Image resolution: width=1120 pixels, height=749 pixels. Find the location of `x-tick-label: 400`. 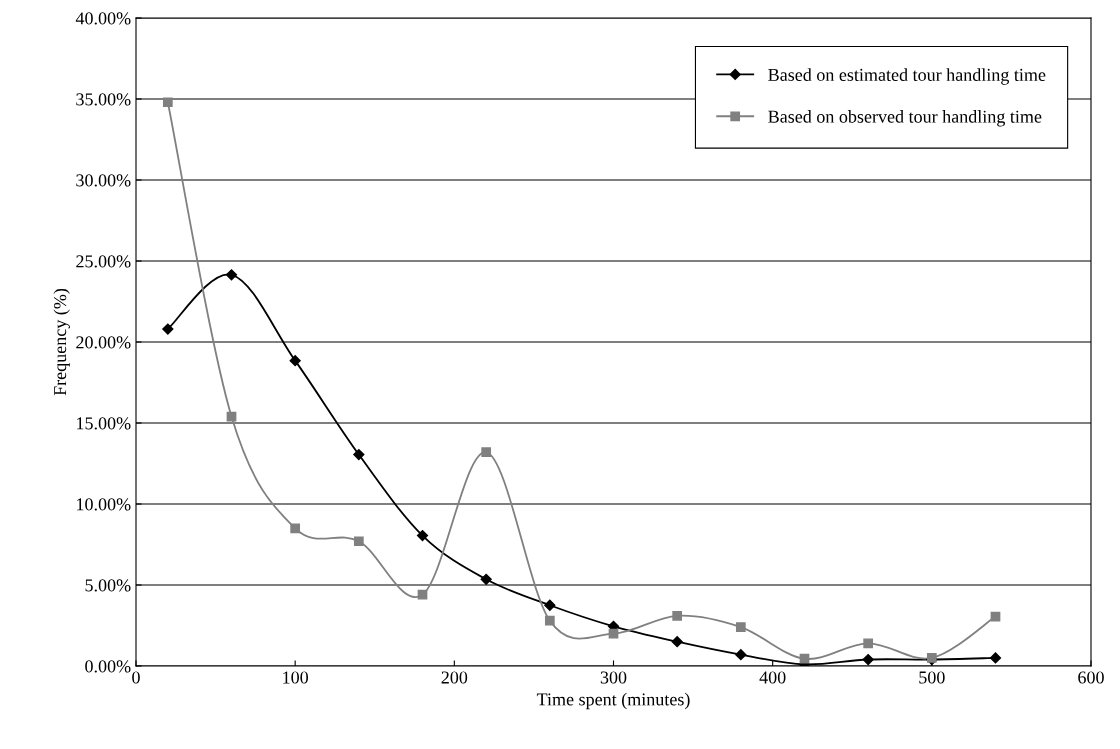

x-tick-label: 400 is located at coordinates (772, 677).